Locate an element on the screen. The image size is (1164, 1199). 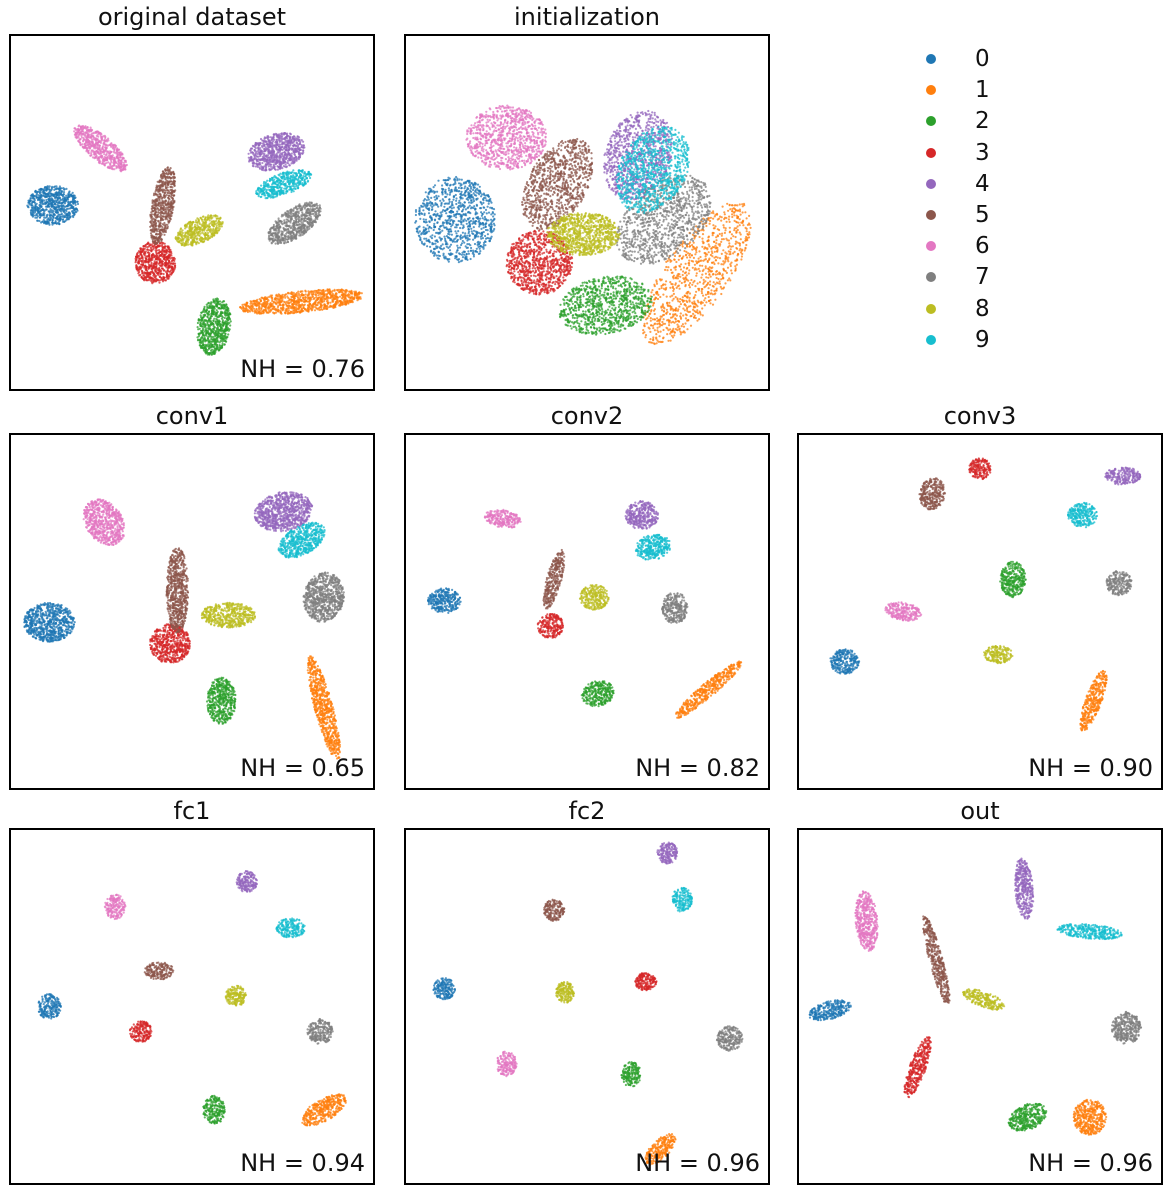
scatter-panel: original dataset NH = 0.76 is located at coordinates (192, 195).